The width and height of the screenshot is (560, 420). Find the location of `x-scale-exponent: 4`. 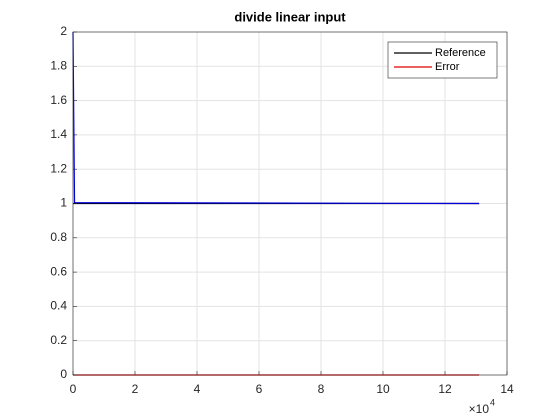

x-scale-exponent: 4 is located at coordinates (492, 402).